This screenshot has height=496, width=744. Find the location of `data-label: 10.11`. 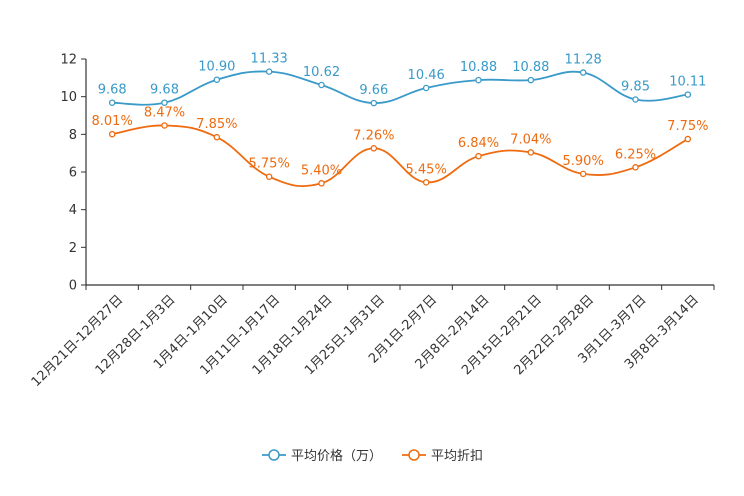

data-label: 10.11 is located at coordinates (687, 82).